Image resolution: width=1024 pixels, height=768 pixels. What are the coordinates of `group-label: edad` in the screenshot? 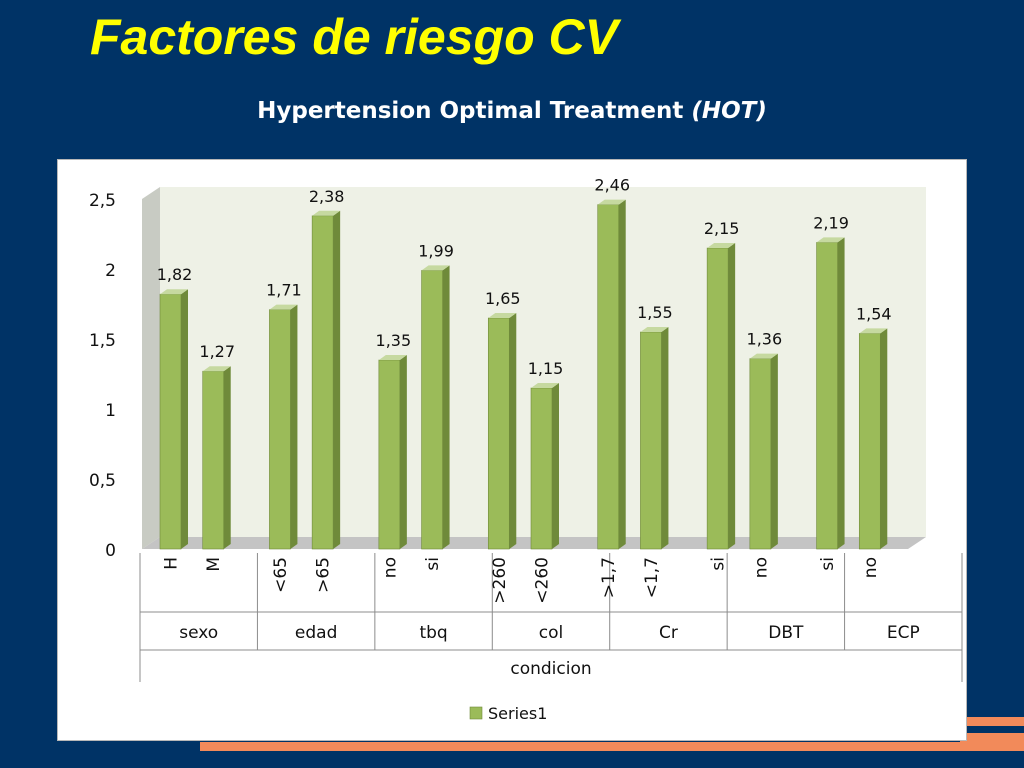 It's located at (316, 633).